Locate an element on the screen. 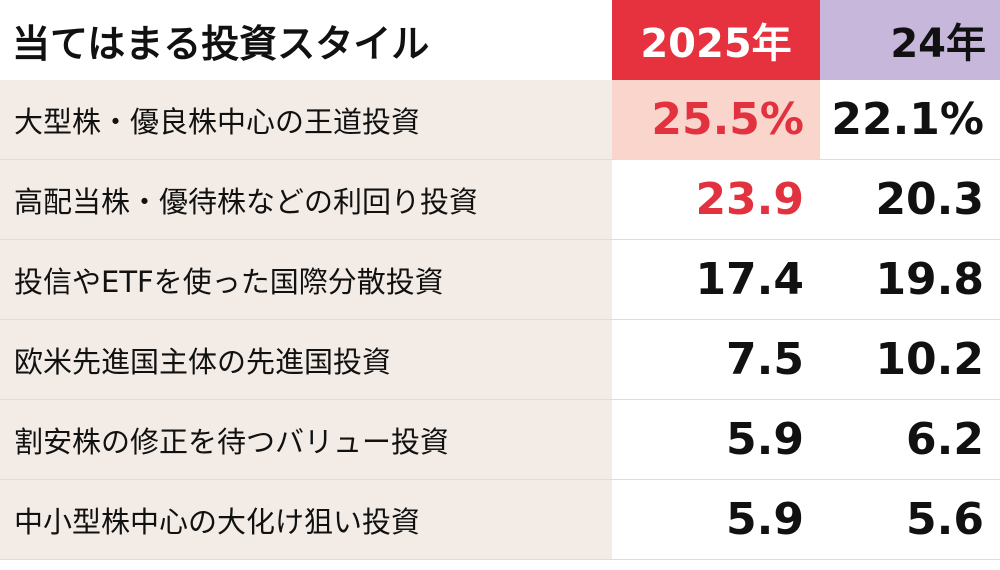 The width and height of the screenshot is (1000, 570). row-label: 投信やETFを使った国際分散投資 is located at coordinates (306, 280).